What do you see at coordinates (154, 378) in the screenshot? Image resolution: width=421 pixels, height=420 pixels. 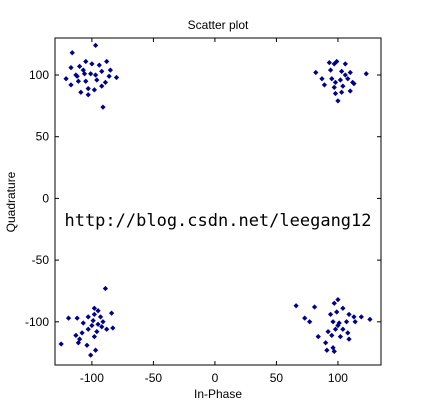 I see `x-tick-label: -50` at bounding box center [154, 378].